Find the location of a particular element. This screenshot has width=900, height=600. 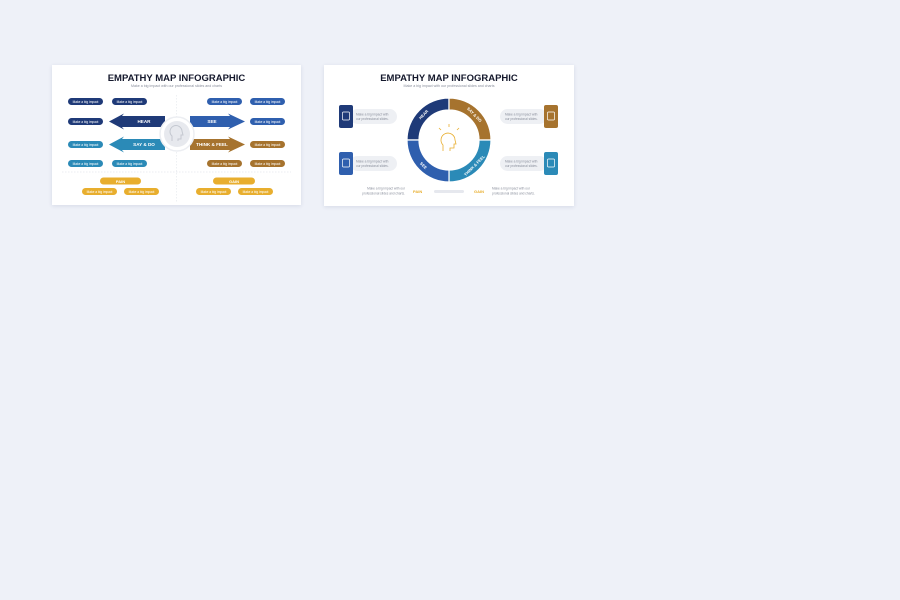

say-do-arrow is located at coordinates (137, 144).